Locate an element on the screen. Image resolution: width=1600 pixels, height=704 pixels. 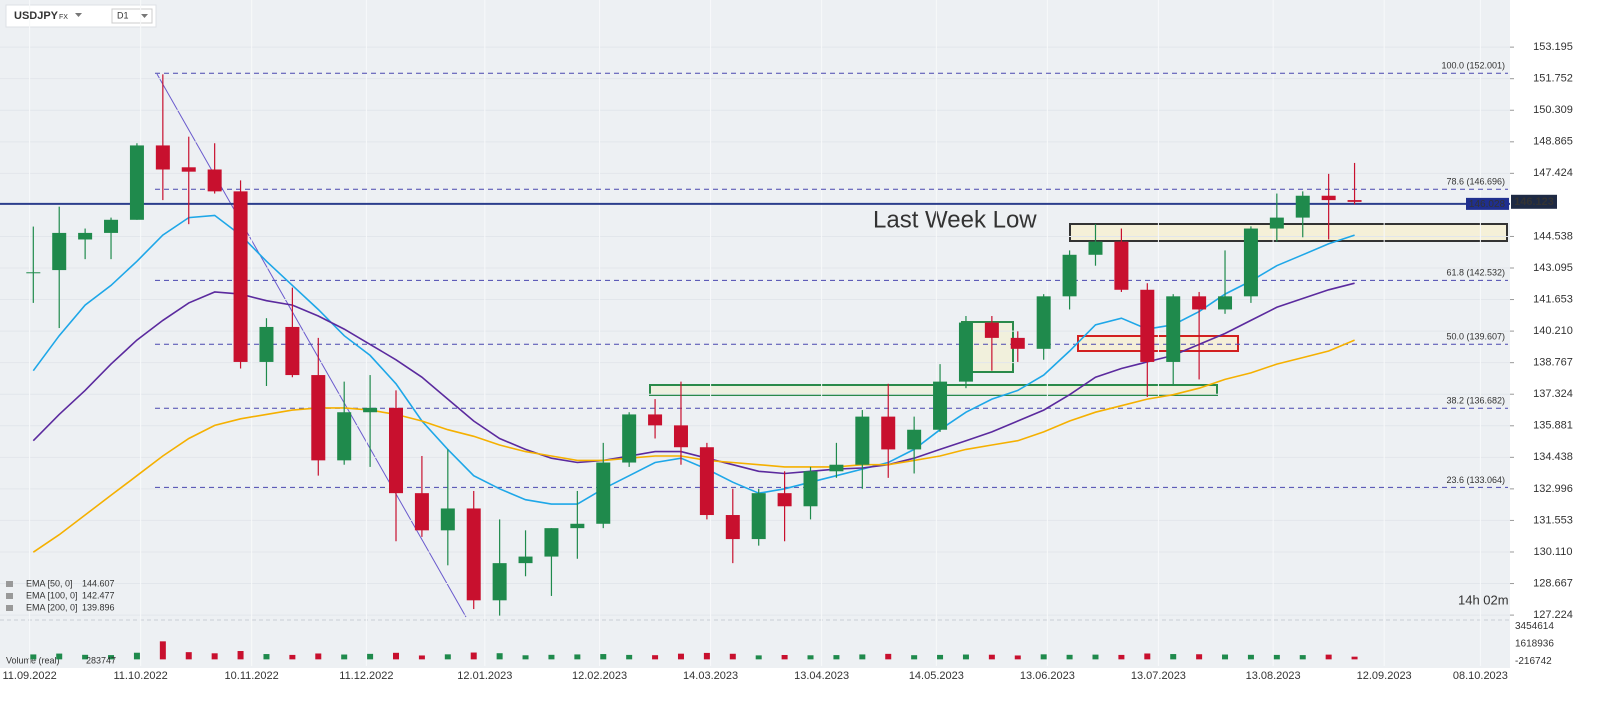
x-tick-label: 13.07.2023 is located at coordinates (1158, 676).